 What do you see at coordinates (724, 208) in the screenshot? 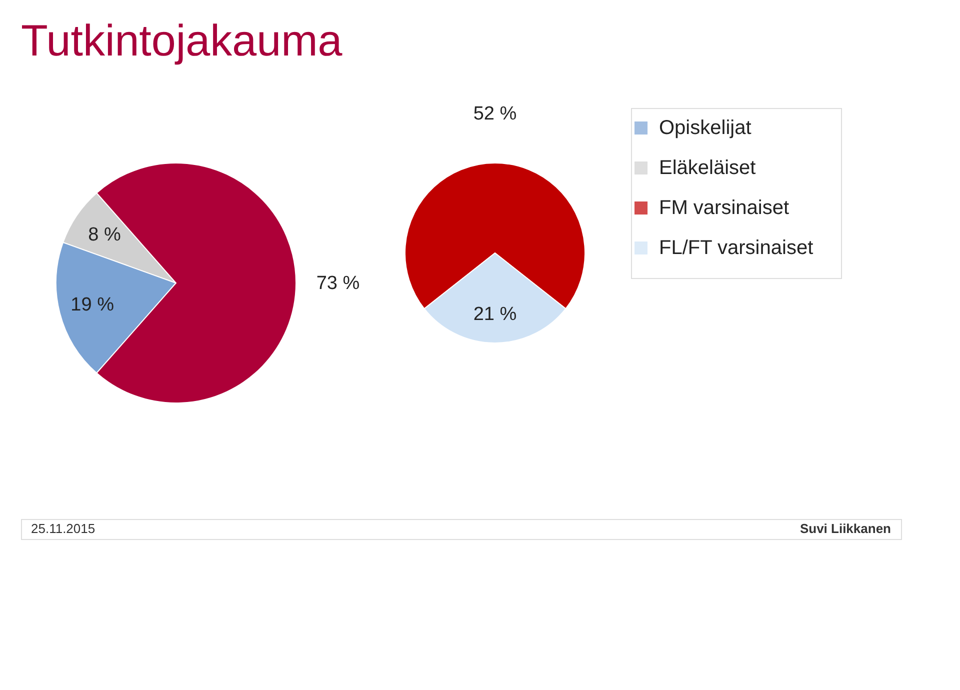
I see `legend-label: FM varsinaiset` at bounding box center [724, 208].